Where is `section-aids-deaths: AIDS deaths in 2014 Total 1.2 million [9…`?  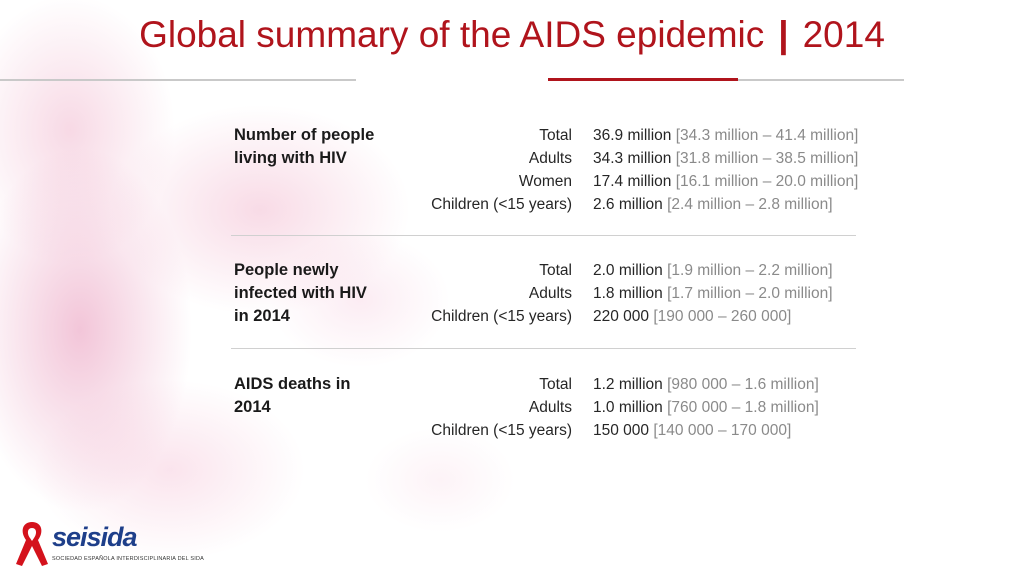
section-aids-deaths: AIDS deaths in 2014 Total 1.2 million [9… is located at coordinates (554, 413).